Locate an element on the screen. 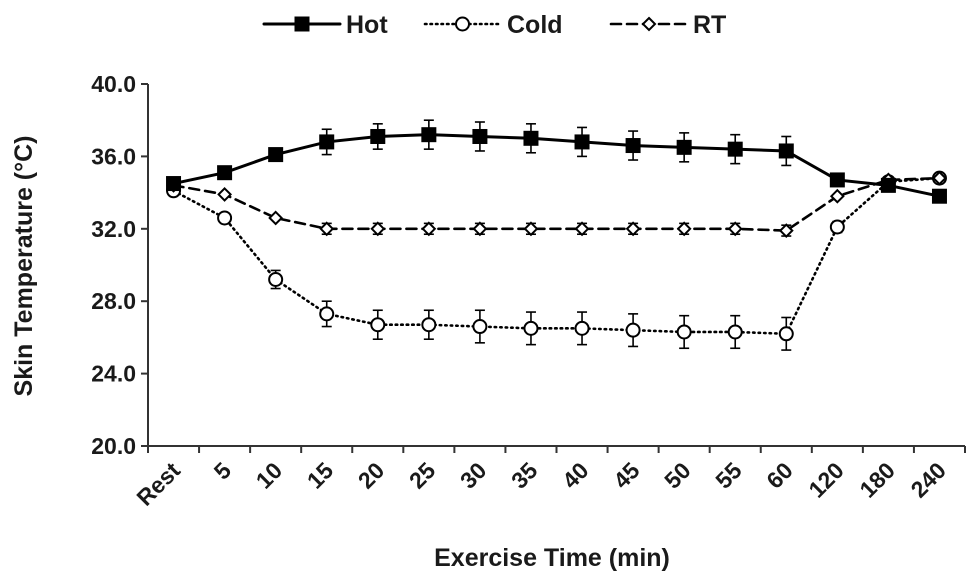 This screenshot has width=966, height=581. y-tick-label: 24.0 is located at coordinates (113, 374).